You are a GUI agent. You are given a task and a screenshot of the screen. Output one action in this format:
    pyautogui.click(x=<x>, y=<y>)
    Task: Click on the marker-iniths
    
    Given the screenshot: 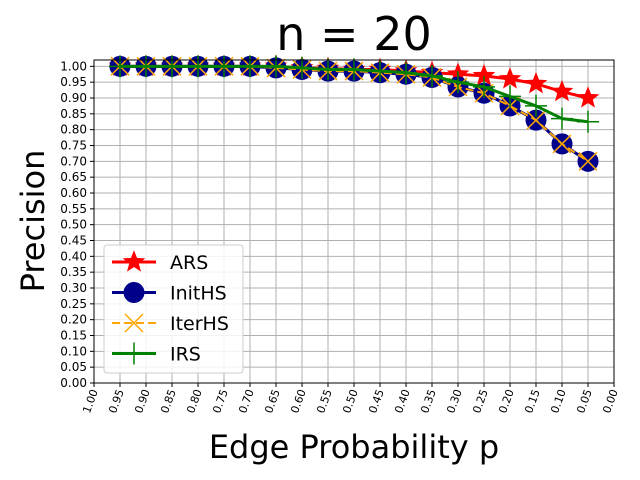 What is the action you would take?
    pyautogui.click(x=134, y=292)
    